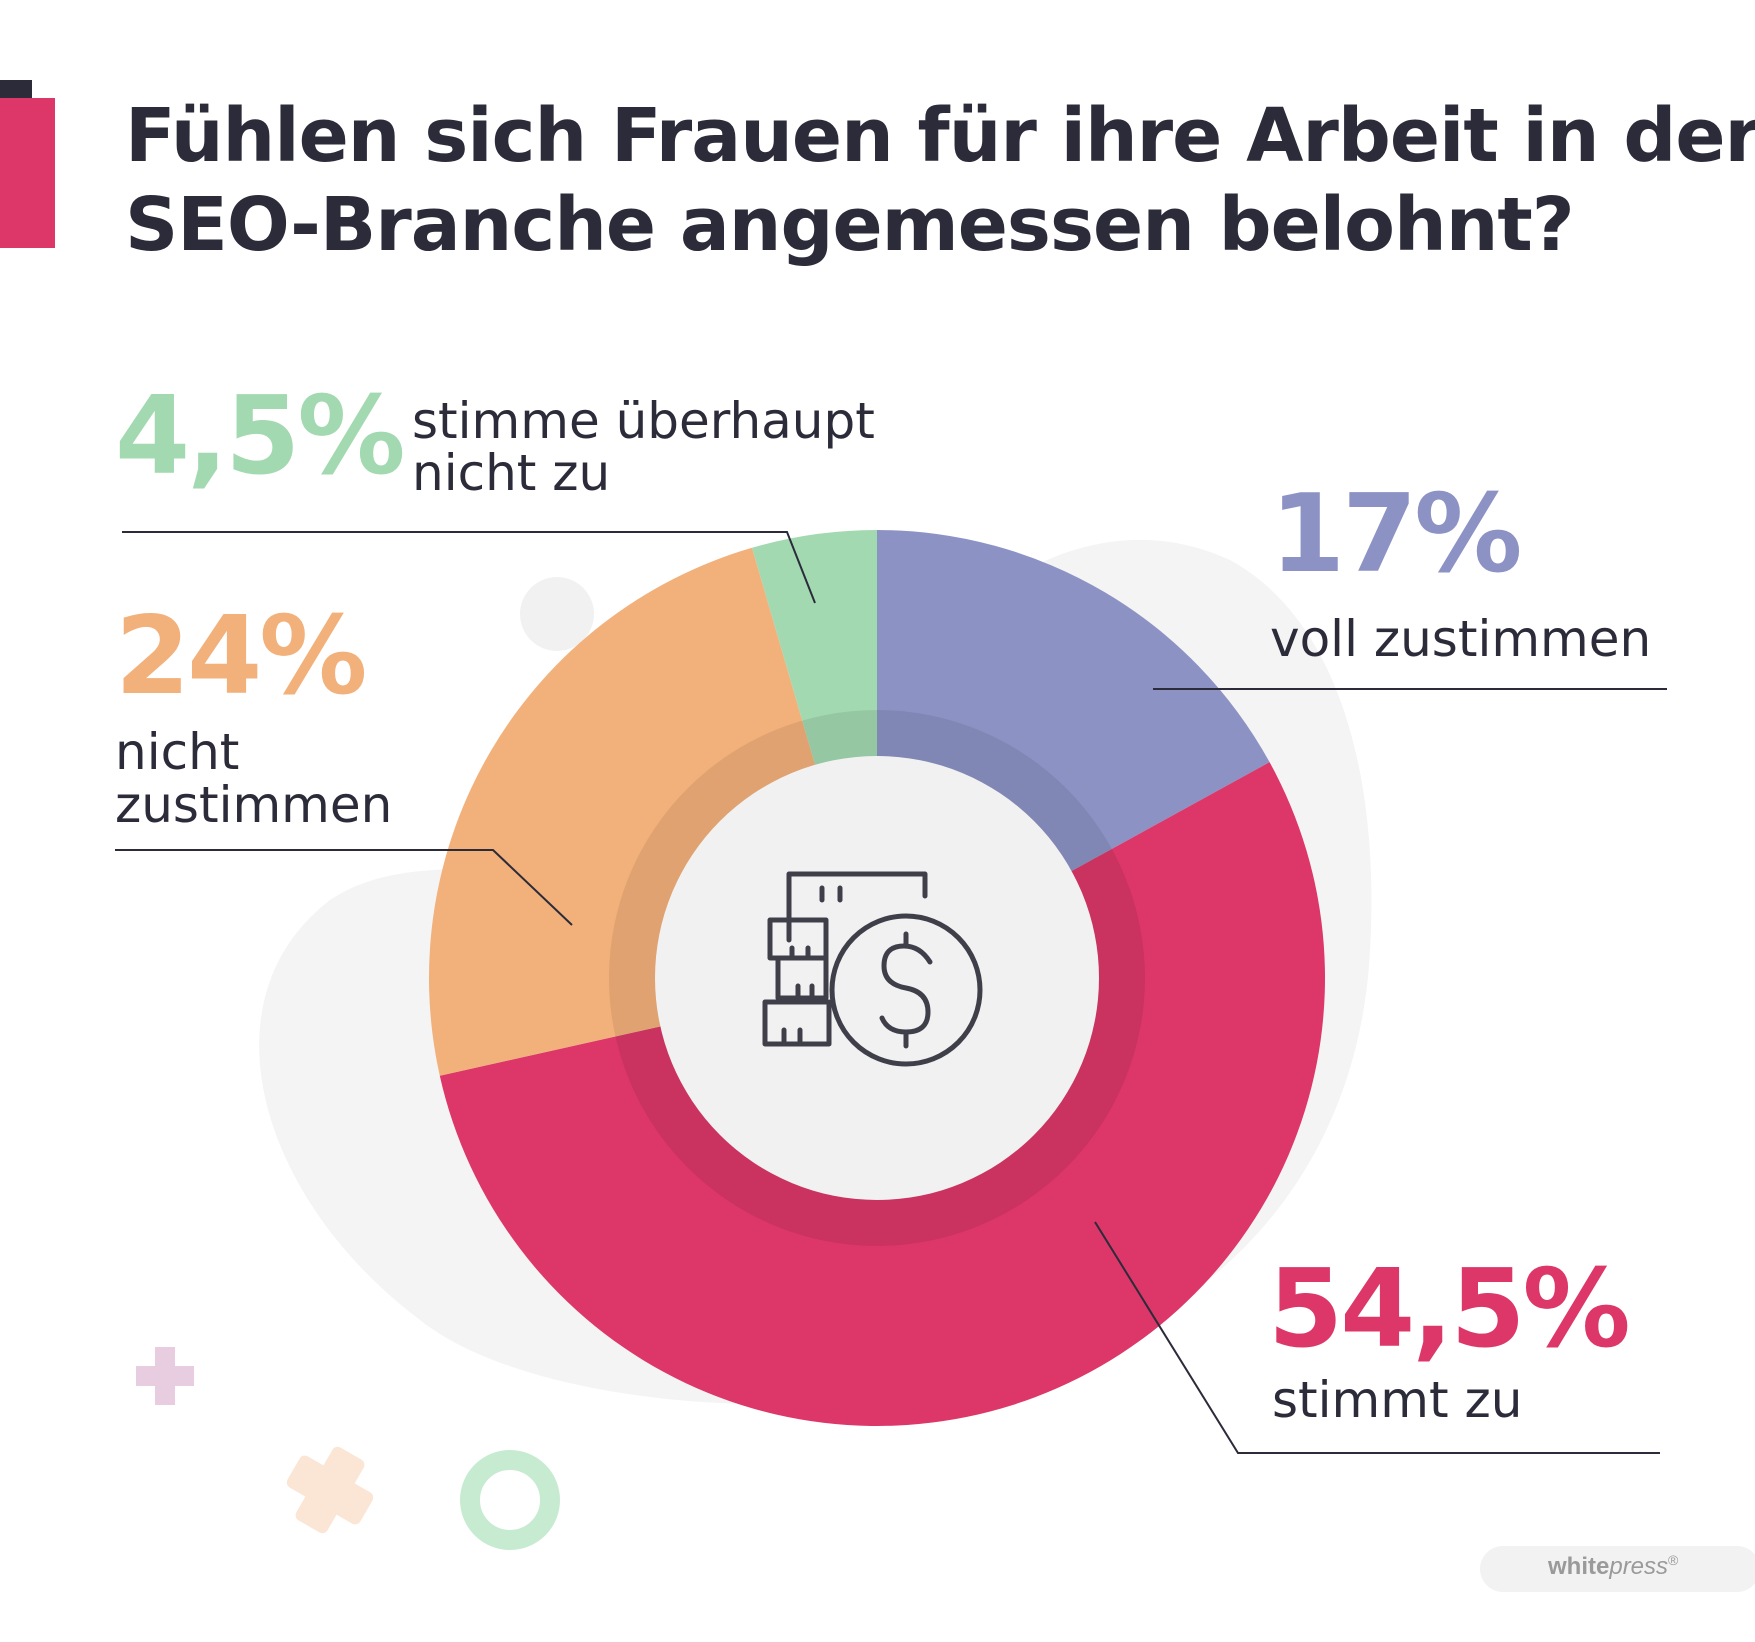  Describe the element at coordinates (510, 1500) in the screenshot. I see `ring-icon` at that location.